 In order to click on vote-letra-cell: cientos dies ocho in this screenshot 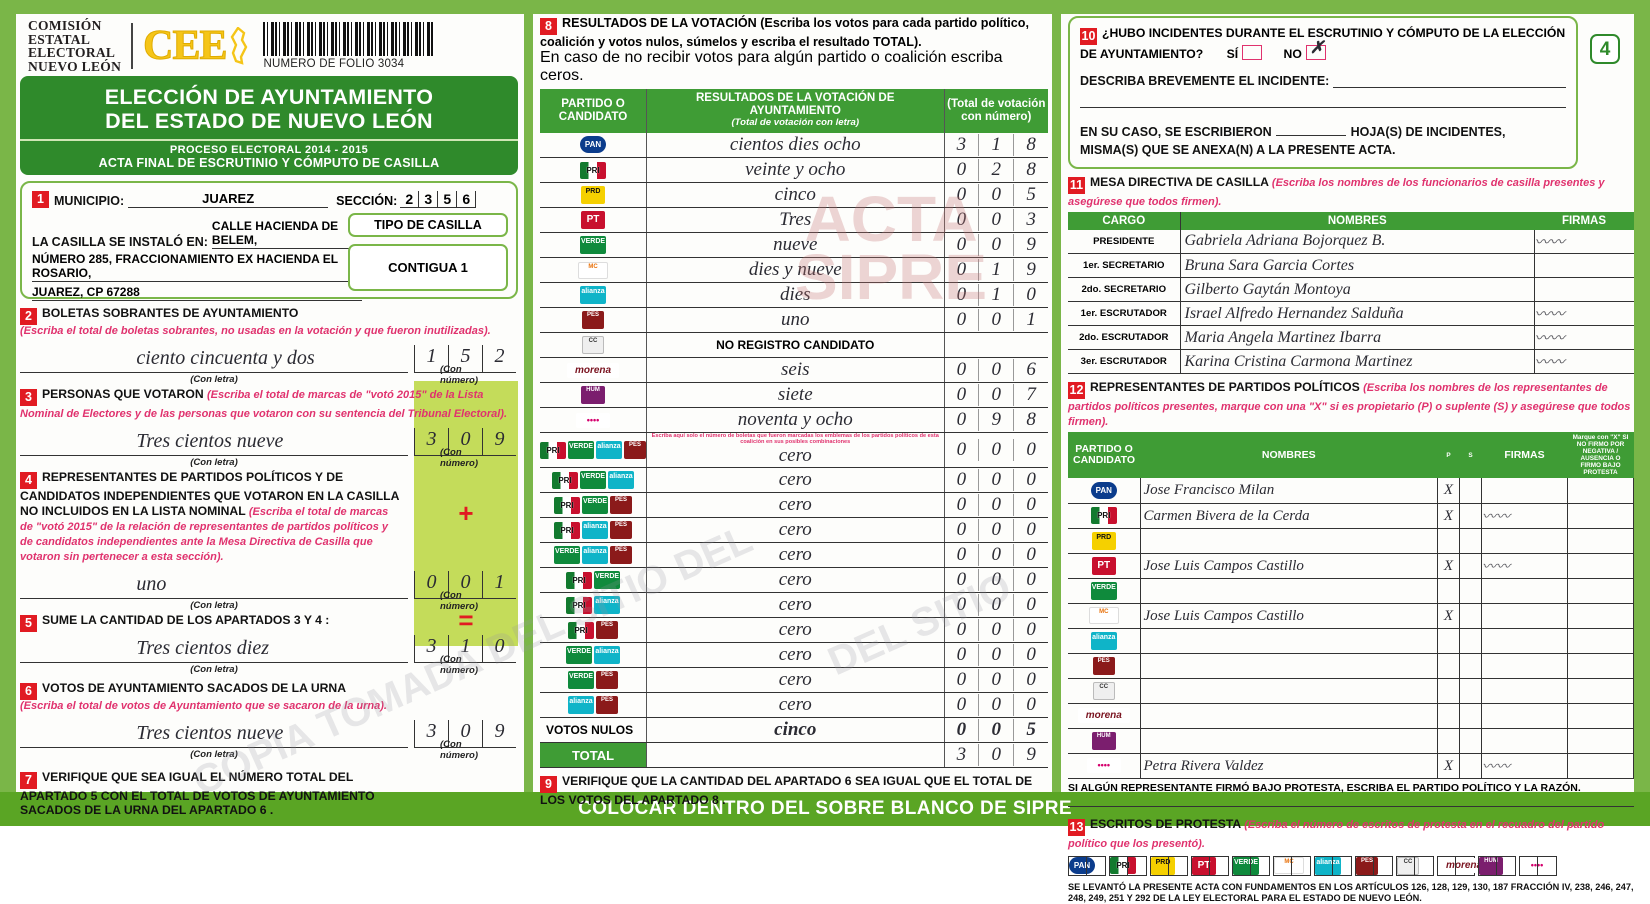, I will do `click(795, 145)`.